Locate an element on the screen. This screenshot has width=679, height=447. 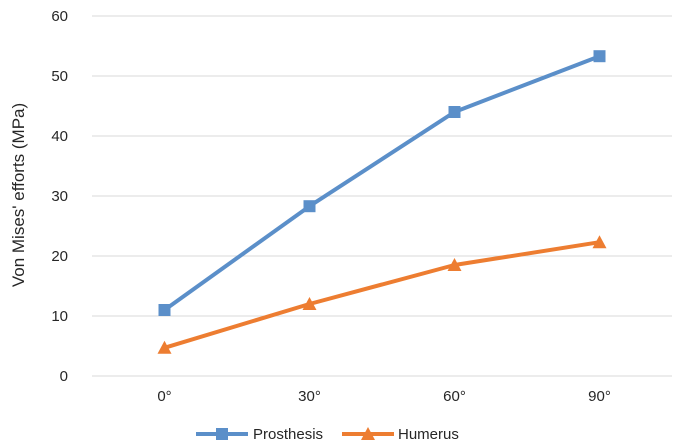
legend: Prosthesis Humerus is located at coordinates (327, 434).